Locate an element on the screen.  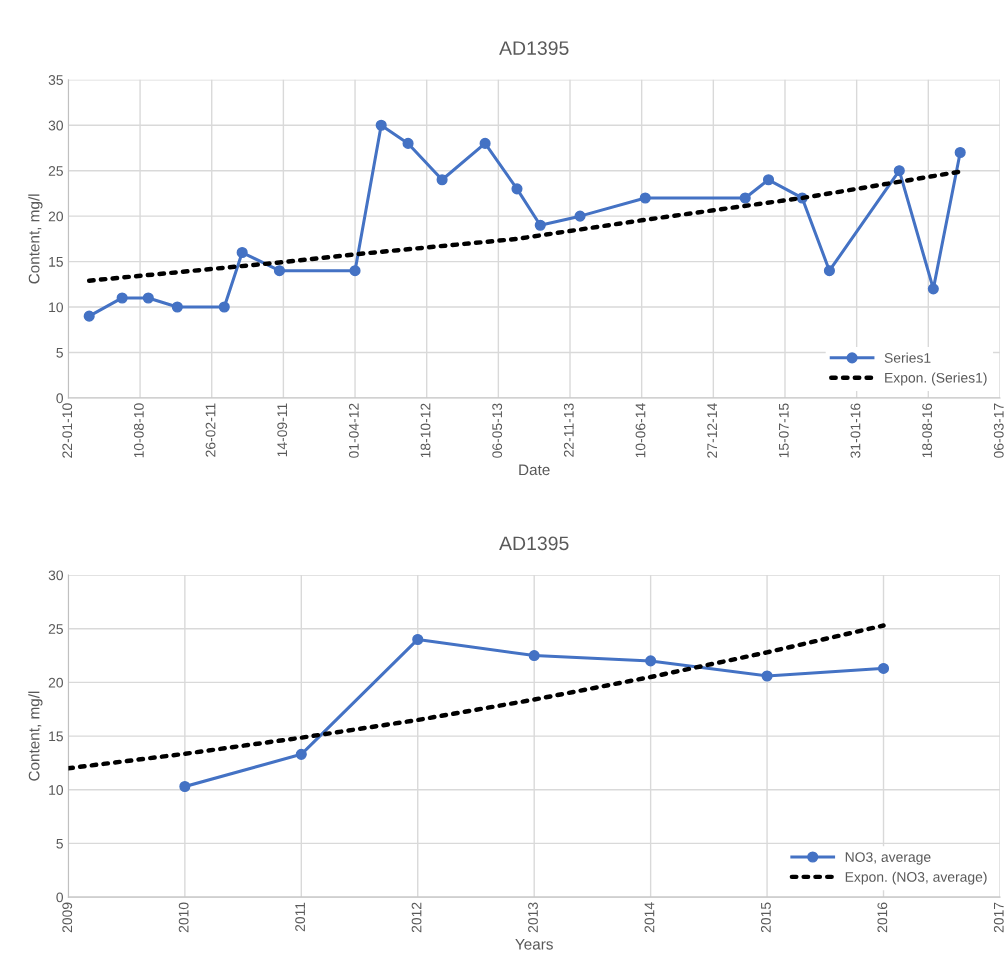
x-tick-label: 06-03-17 is located at coordinates (998, 430).